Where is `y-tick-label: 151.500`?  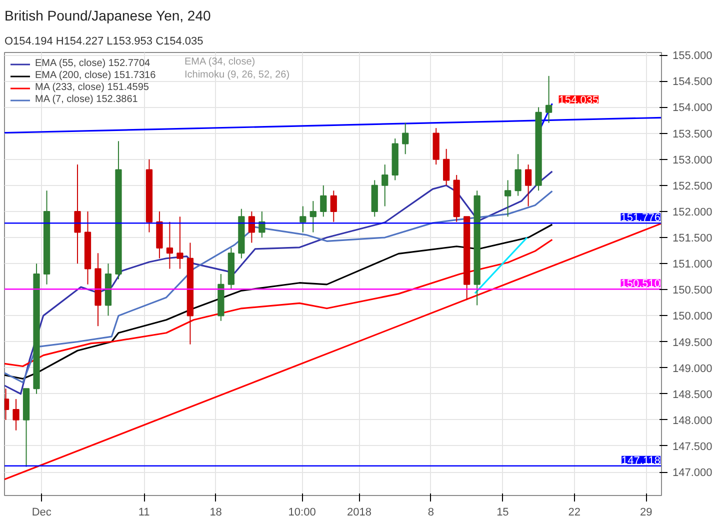 y-tick-label: 151.500 is located at coordinates (692, 238).